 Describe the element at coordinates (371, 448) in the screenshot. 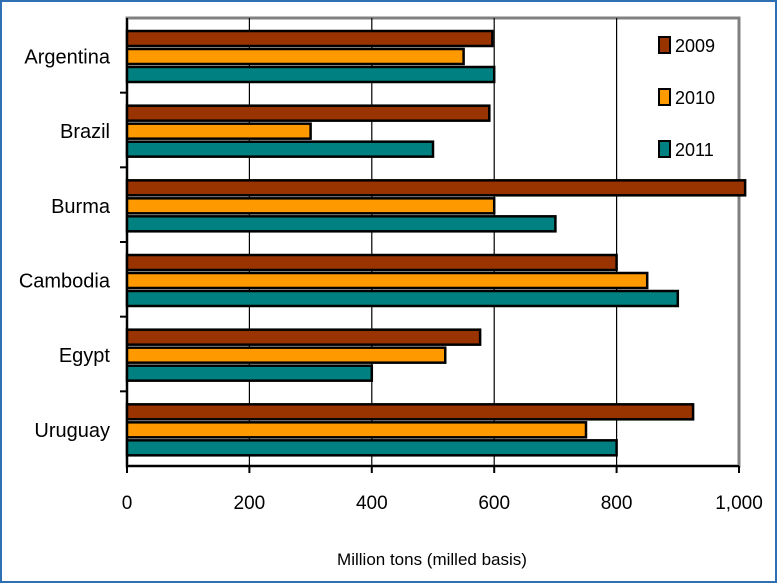

I see `bar-uruguay-2011` at that location.